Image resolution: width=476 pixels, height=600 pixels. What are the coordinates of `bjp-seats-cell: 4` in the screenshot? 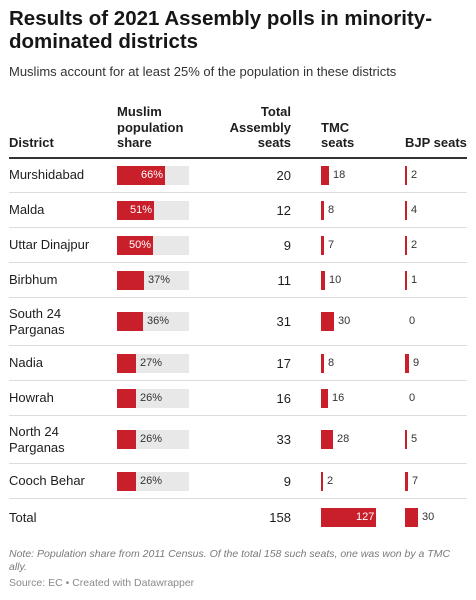 It's located at (422, 210).